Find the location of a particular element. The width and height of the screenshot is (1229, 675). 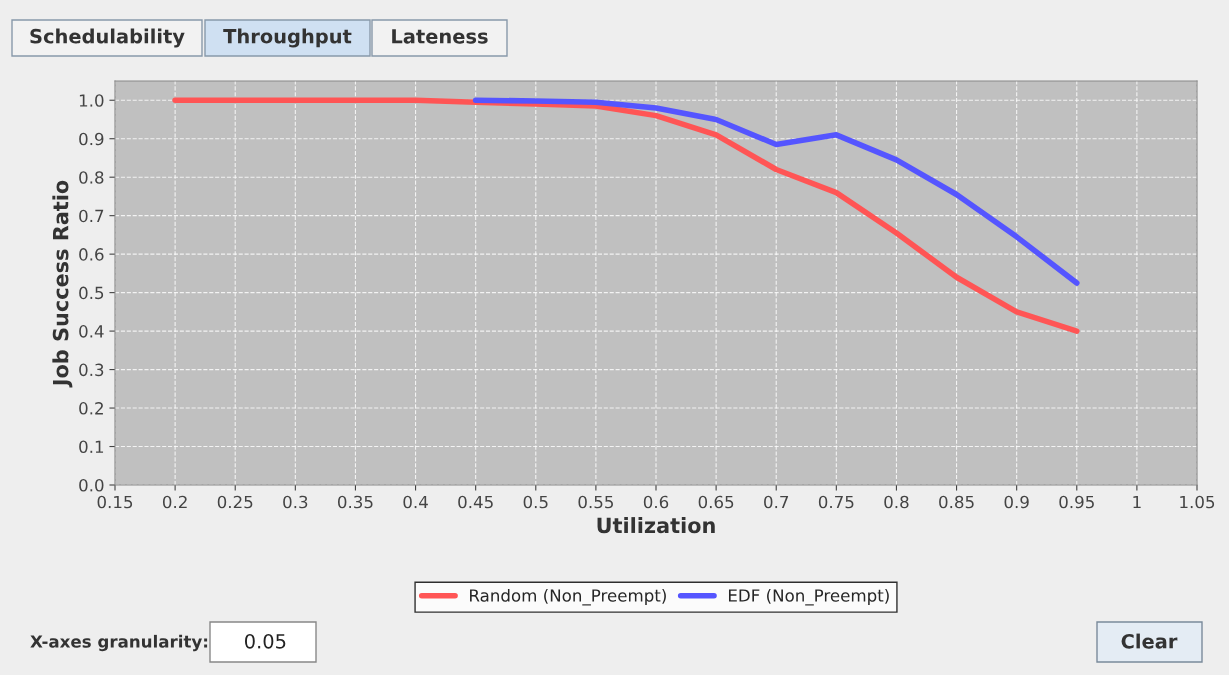

text: Schedulability is located at coordinates (107, 38).